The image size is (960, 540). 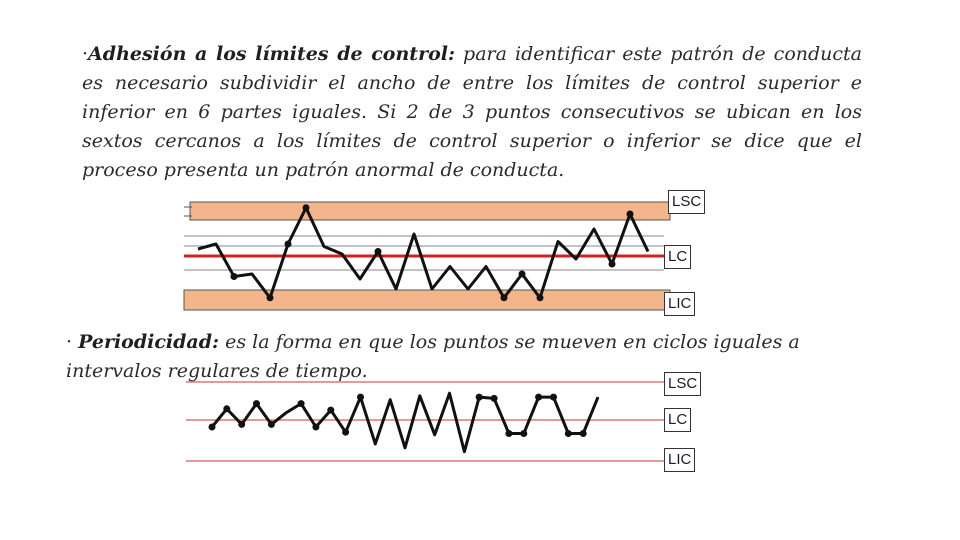 I want to click on chart1-lc-label: LC, so click(x=678, y=257).